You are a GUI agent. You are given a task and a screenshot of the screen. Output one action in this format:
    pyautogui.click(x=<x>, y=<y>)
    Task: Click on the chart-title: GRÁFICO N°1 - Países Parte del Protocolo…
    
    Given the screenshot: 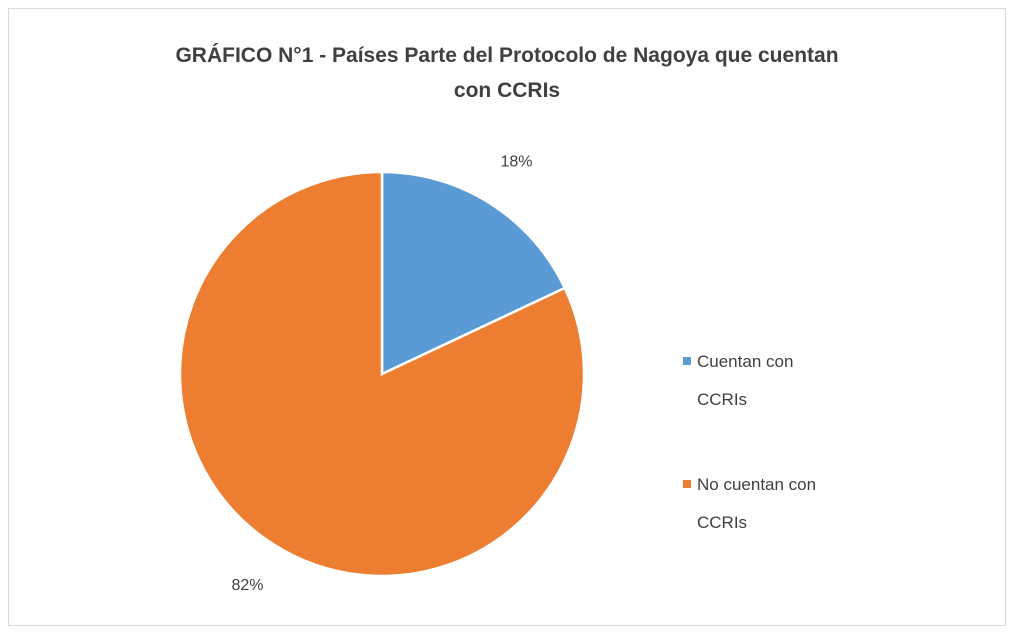 What is the action you would take?
    pyautogui.click(x=507, y=73)
    